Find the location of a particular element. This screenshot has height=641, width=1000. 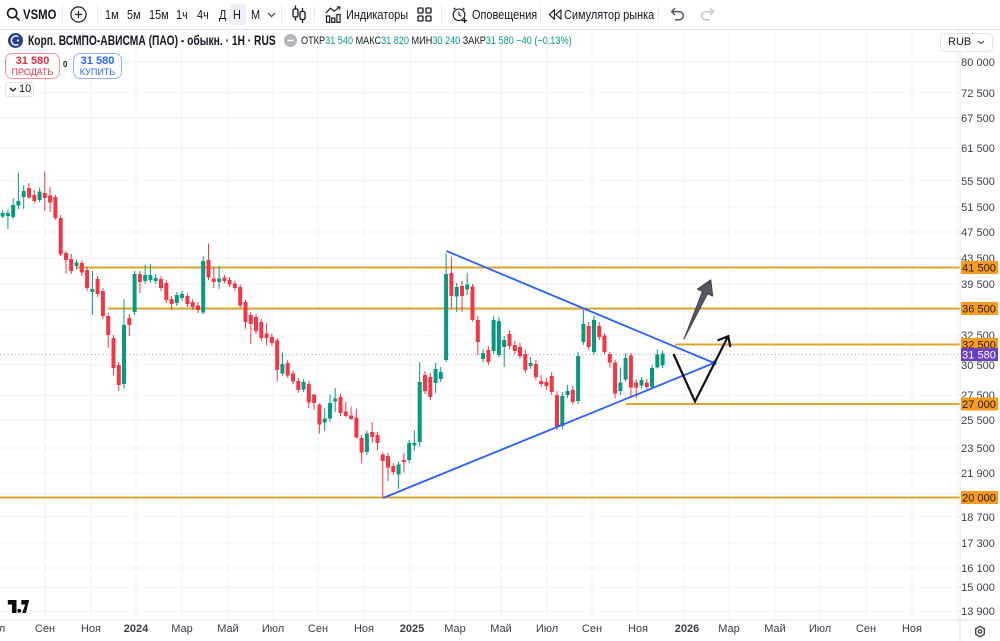

svg-text: 27 000 is located at coordinates (979, 405).